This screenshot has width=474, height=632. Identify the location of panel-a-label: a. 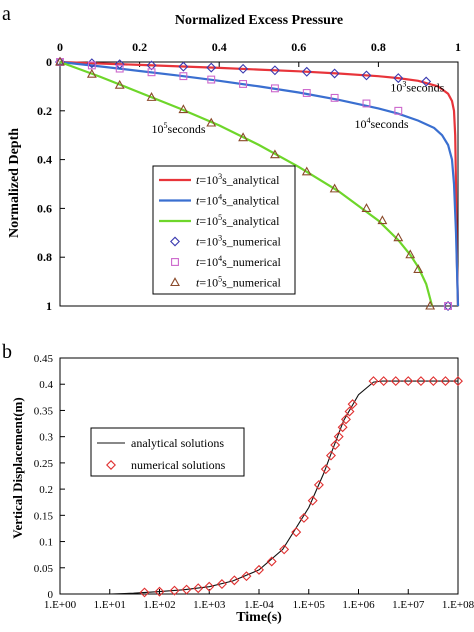
(6, 14).